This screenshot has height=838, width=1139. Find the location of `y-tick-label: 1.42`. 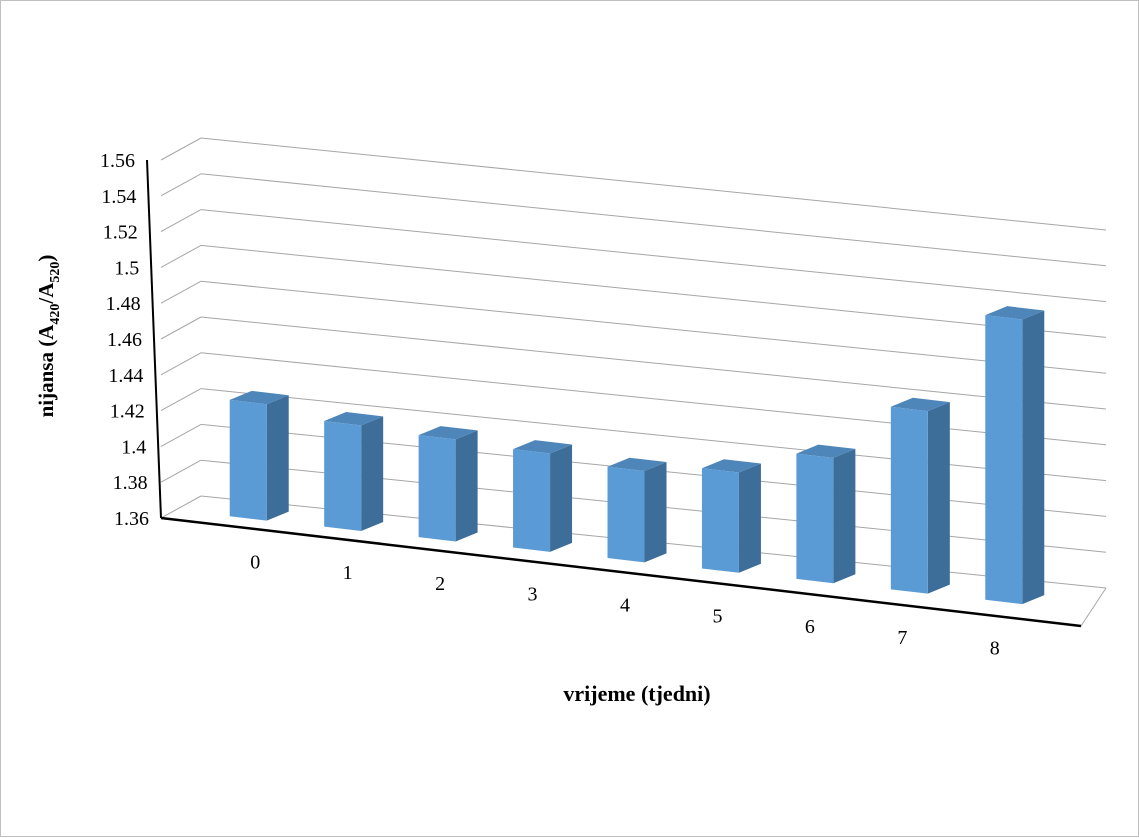

y-tick-label: 1.42 is located at coordinates (127, 412).